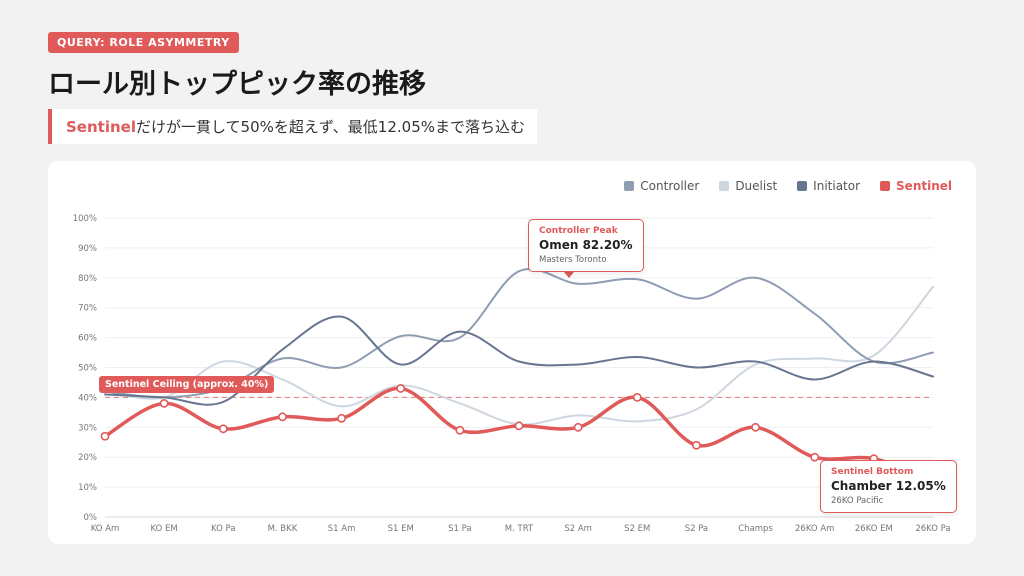 The width and height of the screenshot is (1024, 576). What do you see at coordinates (87, 339) in the screenshot?
I see `y-tick-label: 60%` at bounding box center [87, 339].